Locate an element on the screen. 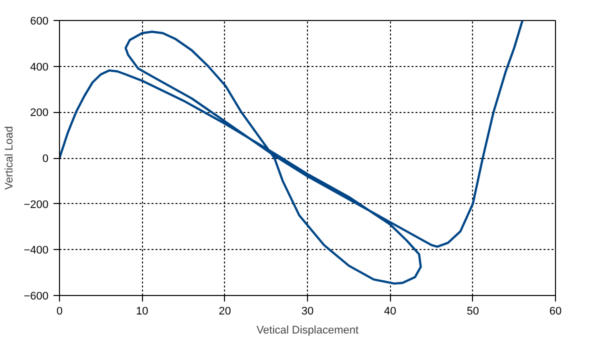 The width and height of the screenshot is (600, 341). y-axis-title: Vertical Load is located at coordinates (10, 158).